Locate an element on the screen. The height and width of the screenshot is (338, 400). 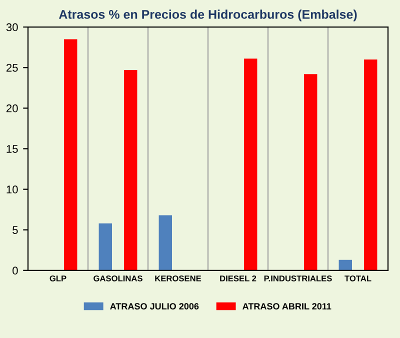
y-tick-label: 10 is located at coordinates (12, 190).